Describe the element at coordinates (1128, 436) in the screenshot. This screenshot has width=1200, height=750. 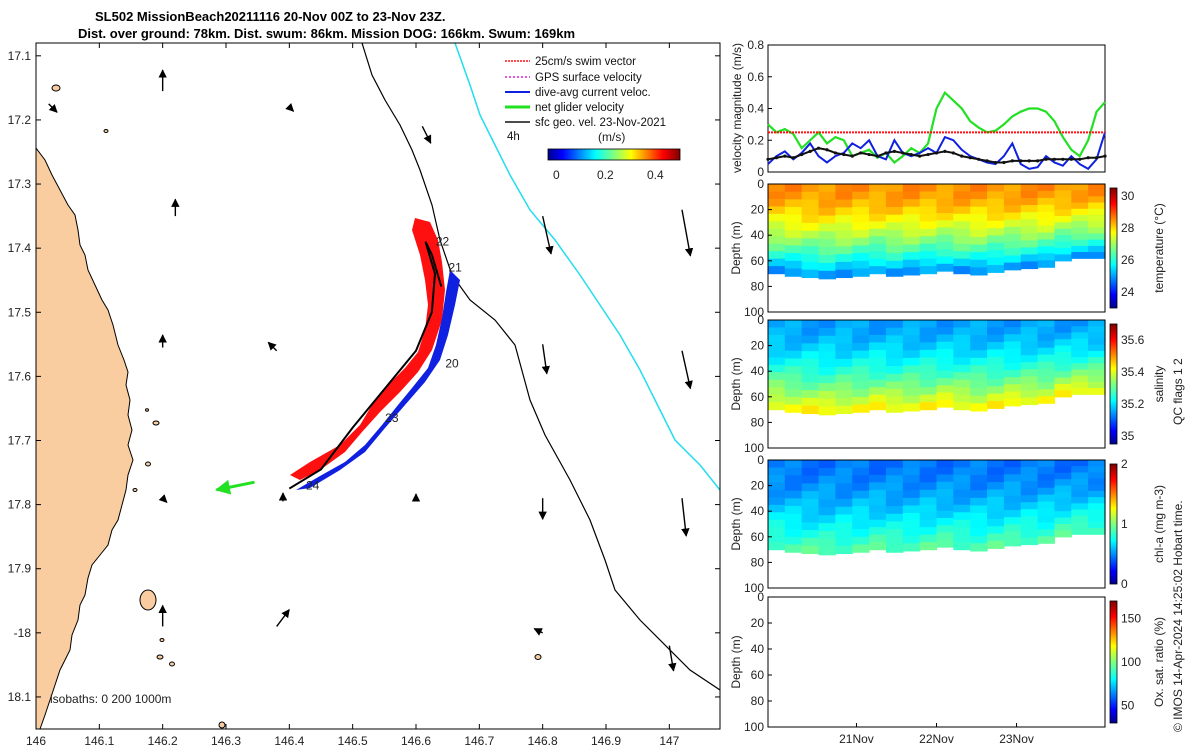
I see `colorbar-tick-label: 35` at that location.